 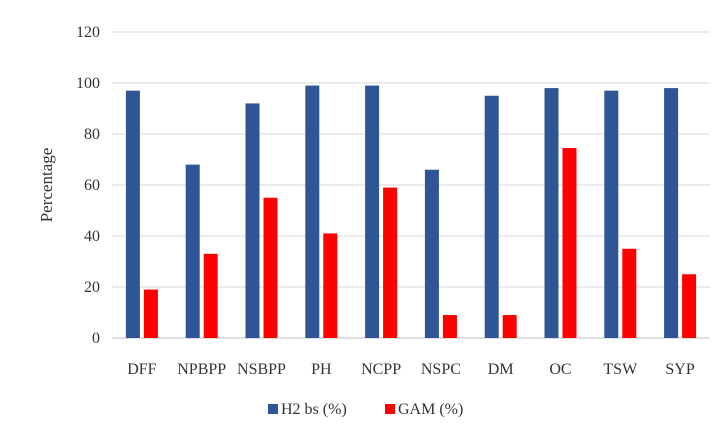 I want to click on bar-h2bs-dff, so click(x=132, y=214).